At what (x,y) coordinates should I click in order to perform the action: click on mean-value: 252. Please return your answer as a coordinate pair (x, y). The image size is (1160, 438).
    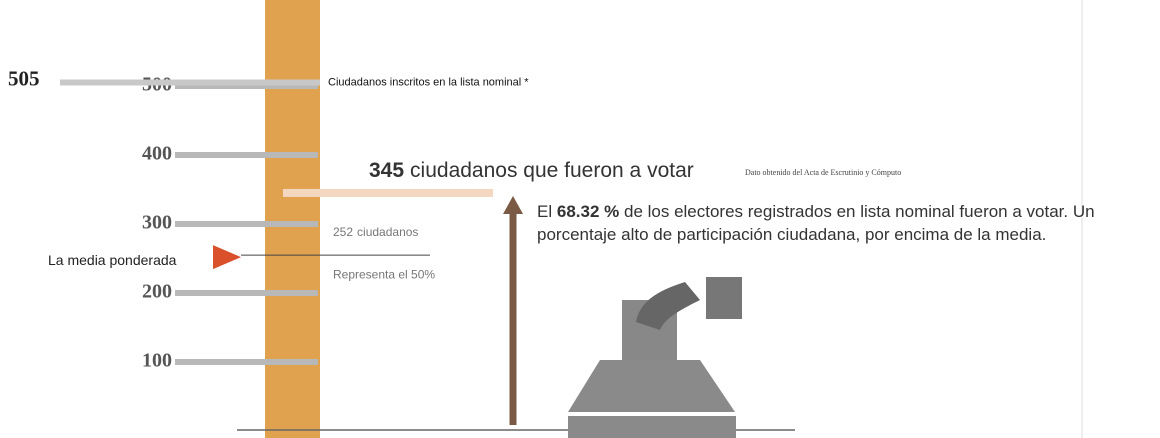
    Looking at the image, I should click on (343, 232).